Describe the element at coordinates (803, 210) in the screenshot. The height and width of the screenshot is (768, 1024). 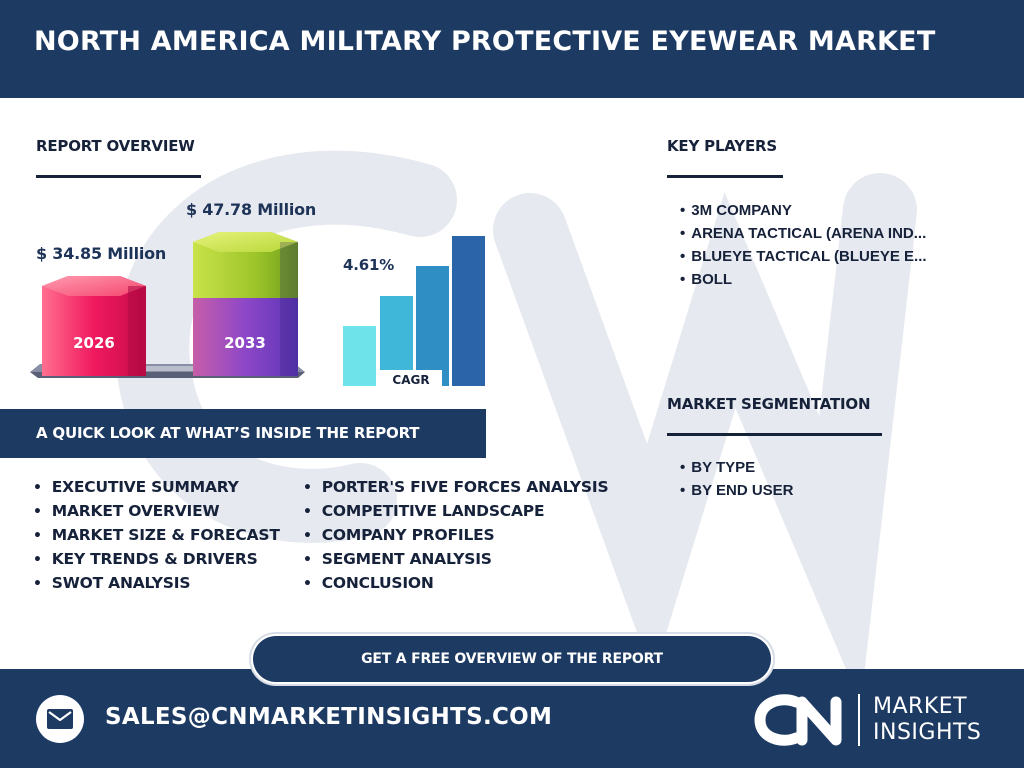
I see `key-player-item: 3M COMPANY` at that location.